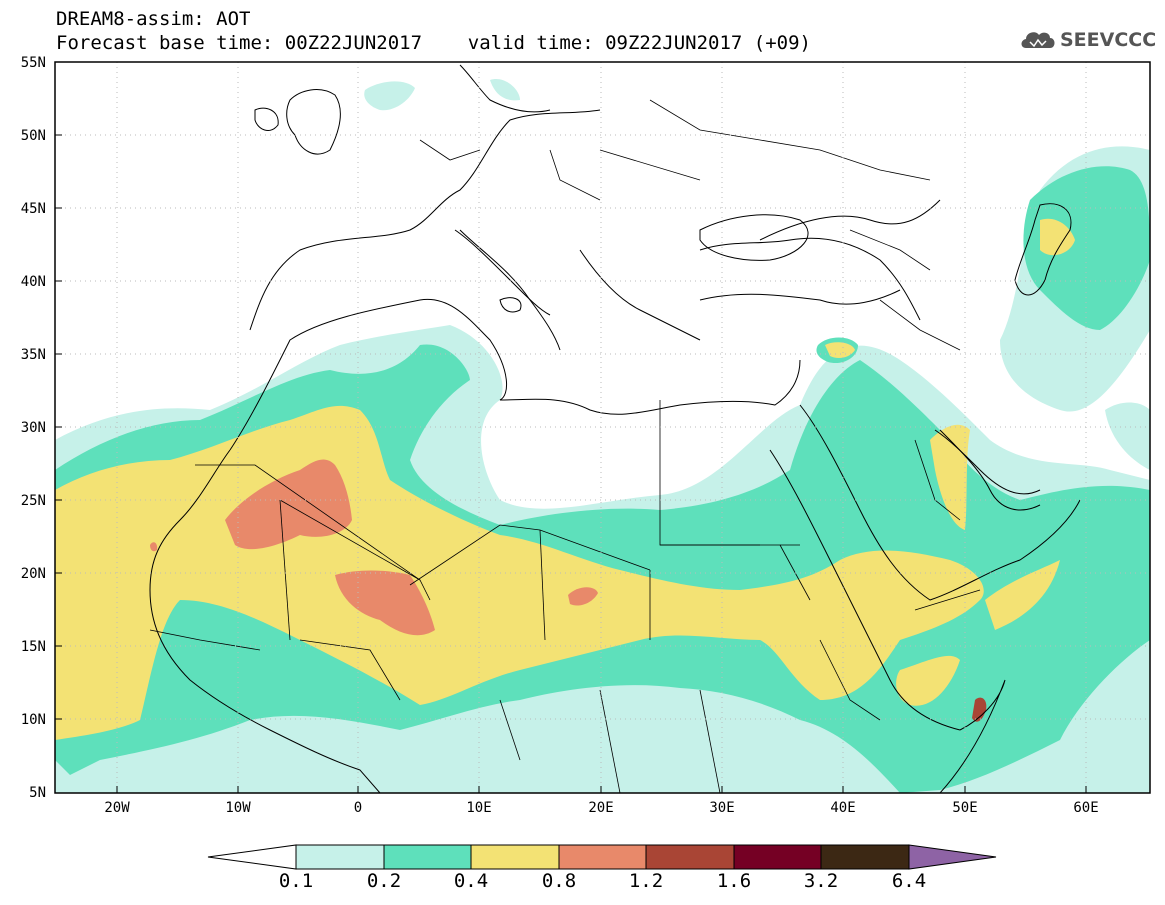 This screenshot has width=1165, height=905. What do you see at coordinates (252, 857) in the screenshot?
I see `colorbar-under-triangle` at bounding box center [252, 857].